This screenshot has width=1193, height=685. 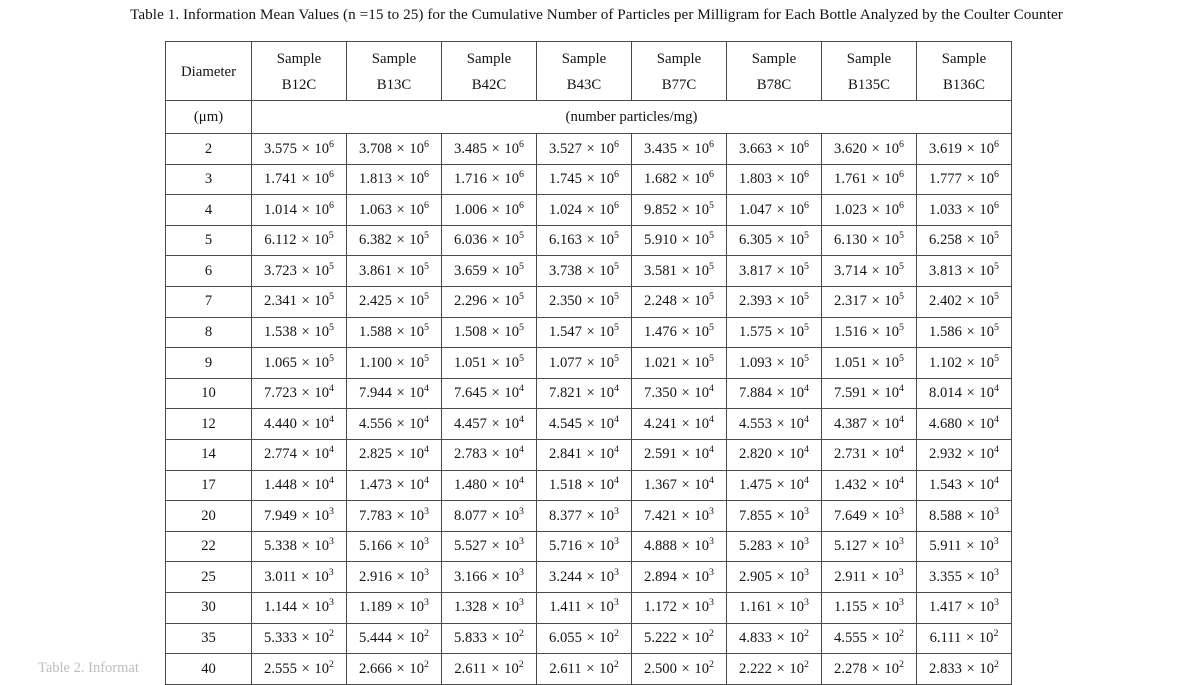 What do you see at coordinates (755, 362) in the screenshot?
I see `value-mantissa: 1.093` at bounding box center [755, 362].